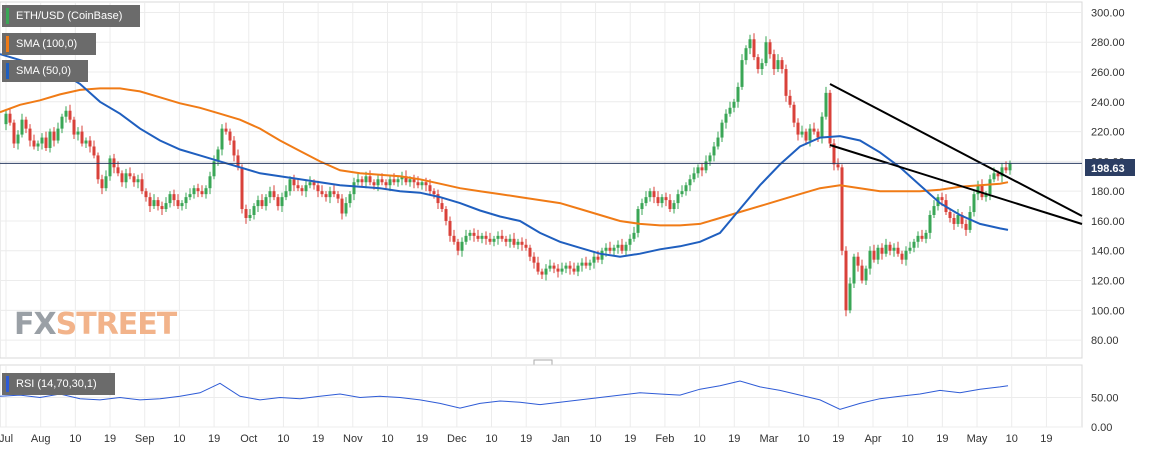 The height and width of the screenshot is (452, 1153). Describe the element at coordinates (353, 439) in the screenshot. I see `x-tick-label: Nov` at that location.